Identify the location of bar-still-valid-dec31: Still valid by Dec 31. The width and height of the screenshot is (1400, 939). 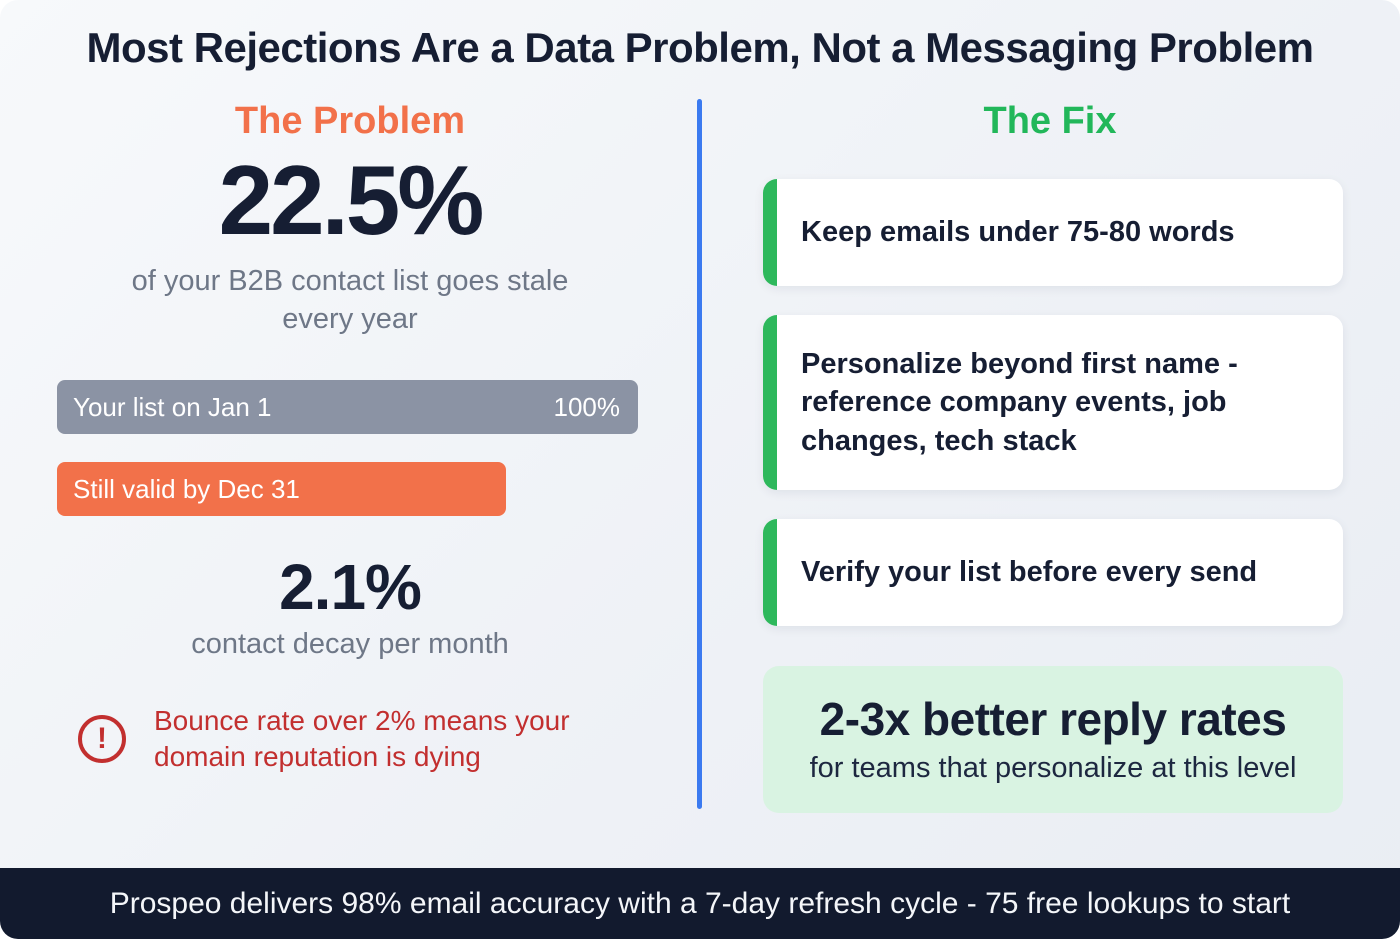
(282, 489).